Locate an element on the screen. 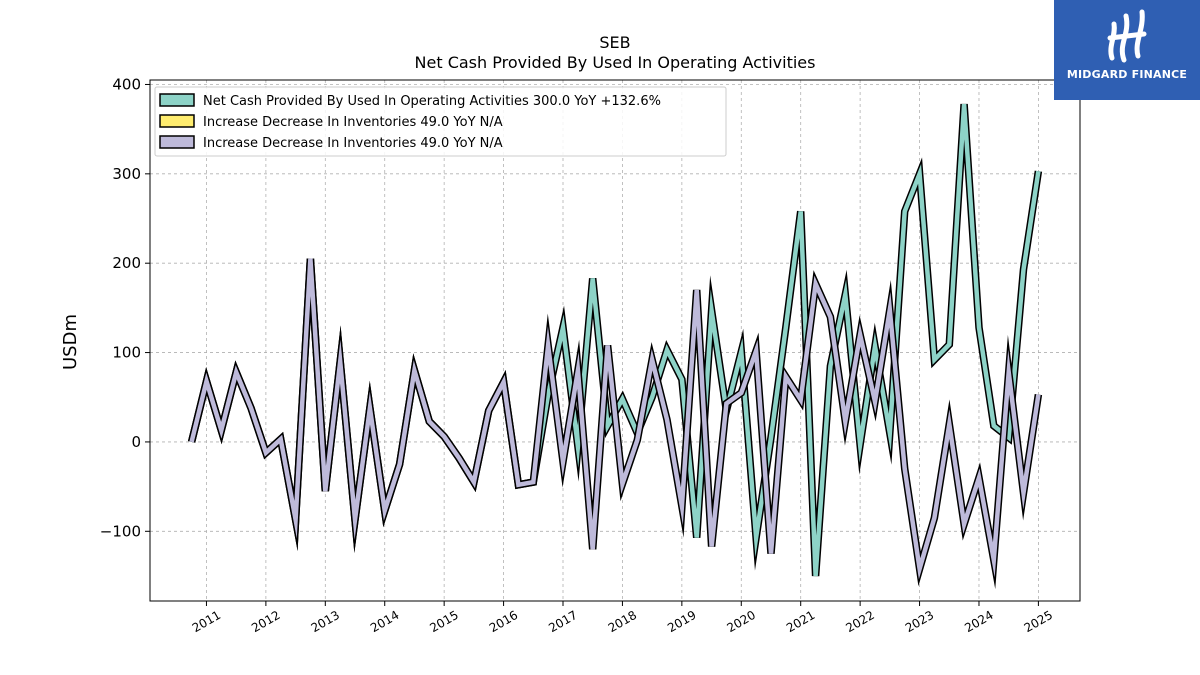 The width and height of the screenshot is (1200, 675). x-tick-label: 2011 is located at coordinates (206, 621).